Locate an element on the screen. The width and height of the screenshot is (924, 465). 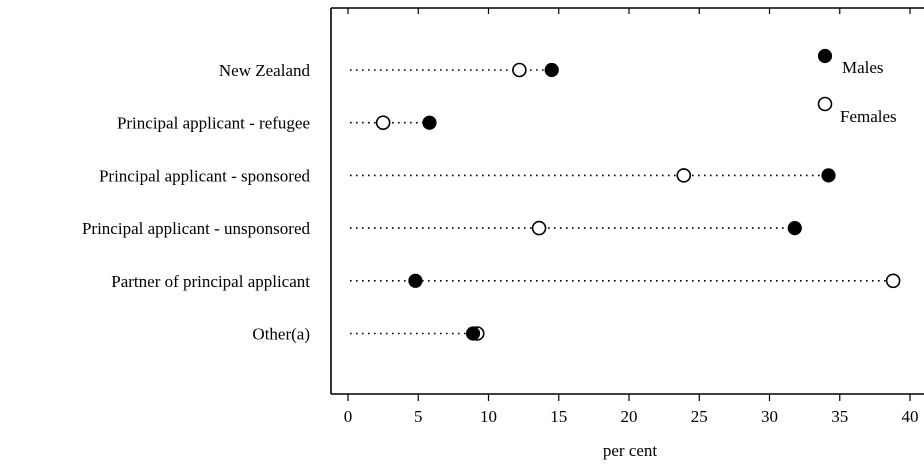
x-tick-label: 10 is located at coordinates (488, 416).